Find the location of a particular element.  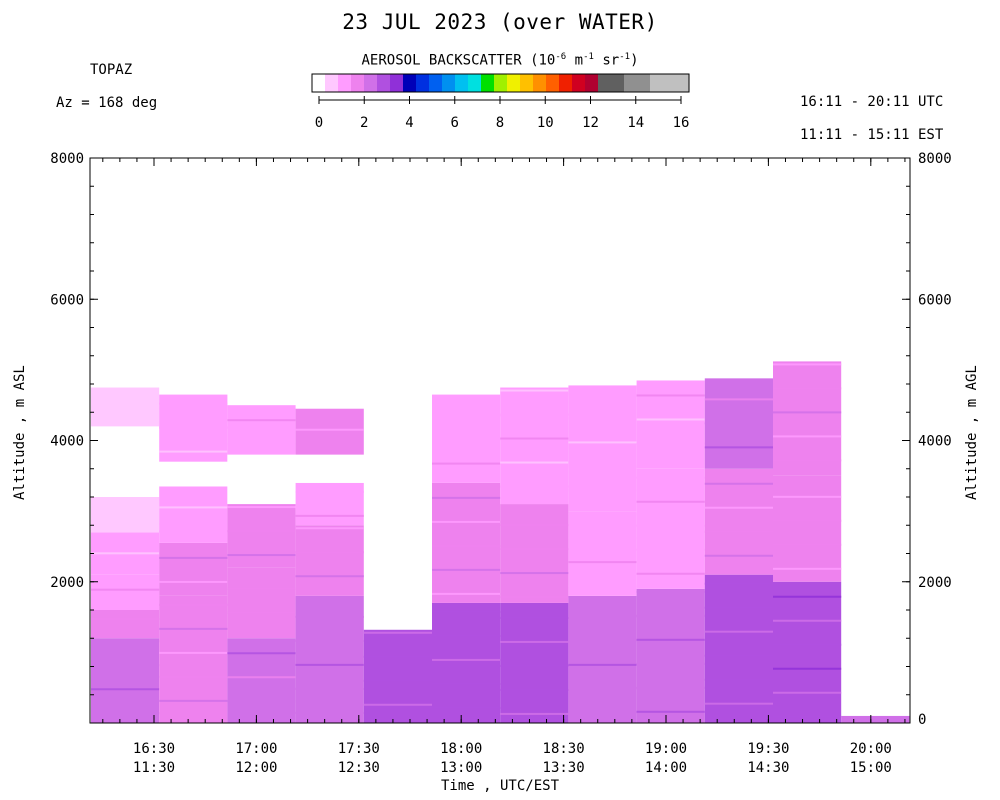

colorbar-exp-1: -6 is located at coordinates (561, 57).